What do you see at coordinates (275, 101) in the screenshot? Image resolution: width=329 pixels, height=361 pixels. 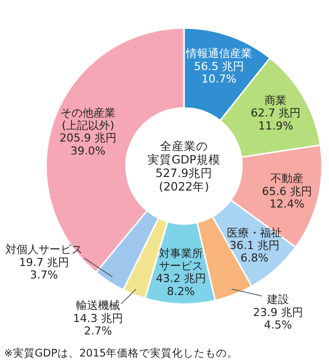 I see `slice-label: 商業` at bounding box center [275, 101].